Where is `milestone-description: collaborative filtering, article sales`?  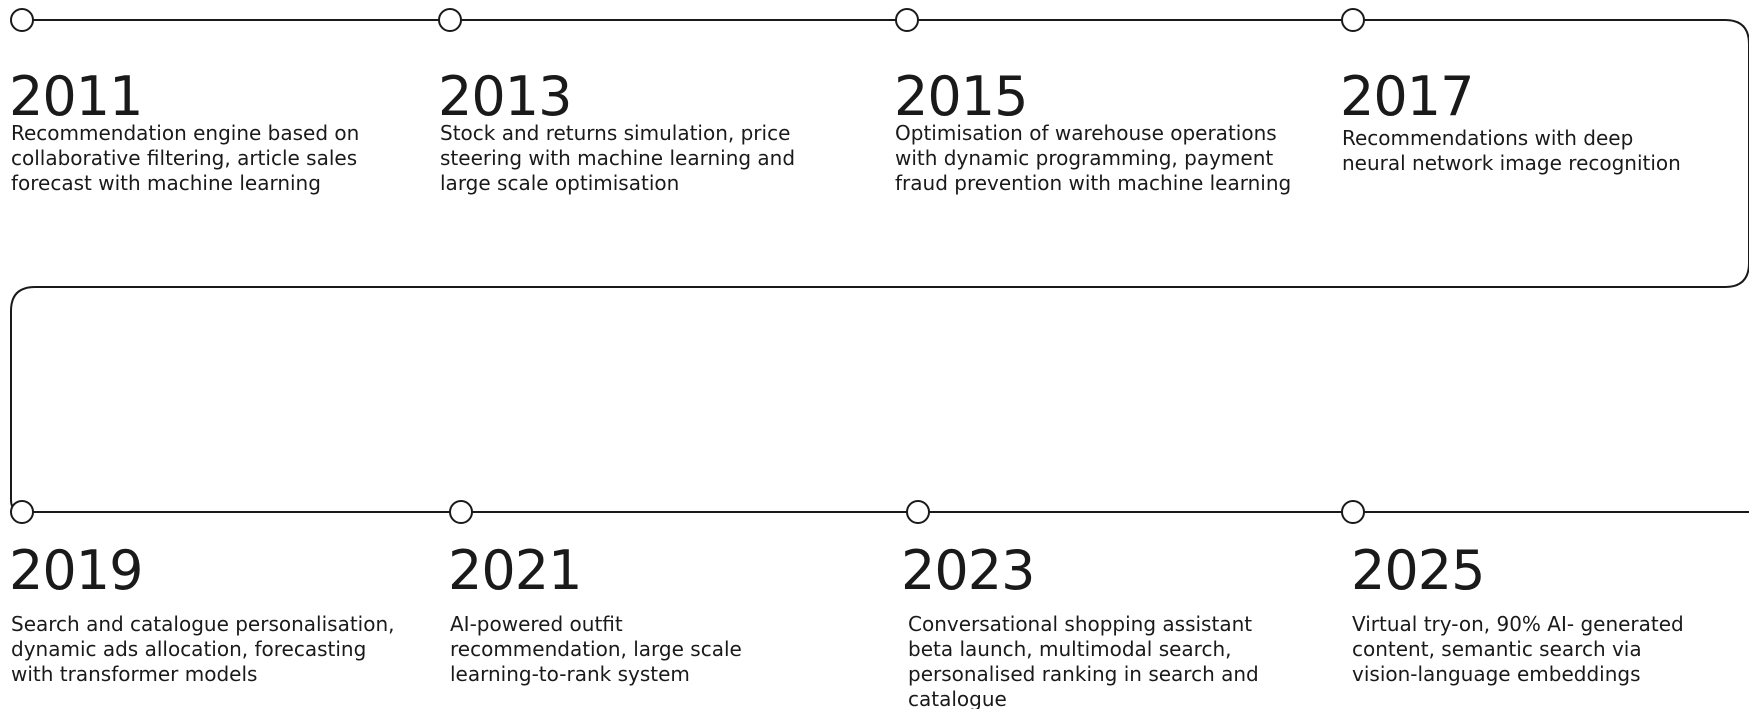 milestone-description: collaborative filtering, article sales is located at coordinates (184, 158).